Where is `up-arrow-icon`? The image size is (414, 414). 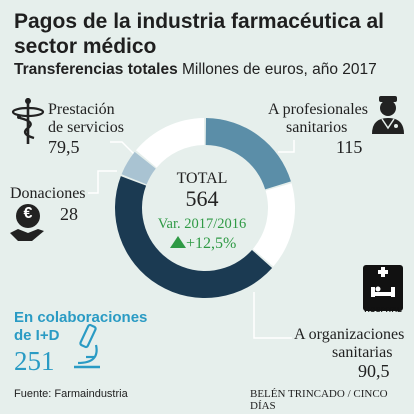 up-arrow-icon is located at coordinates (178, 242).